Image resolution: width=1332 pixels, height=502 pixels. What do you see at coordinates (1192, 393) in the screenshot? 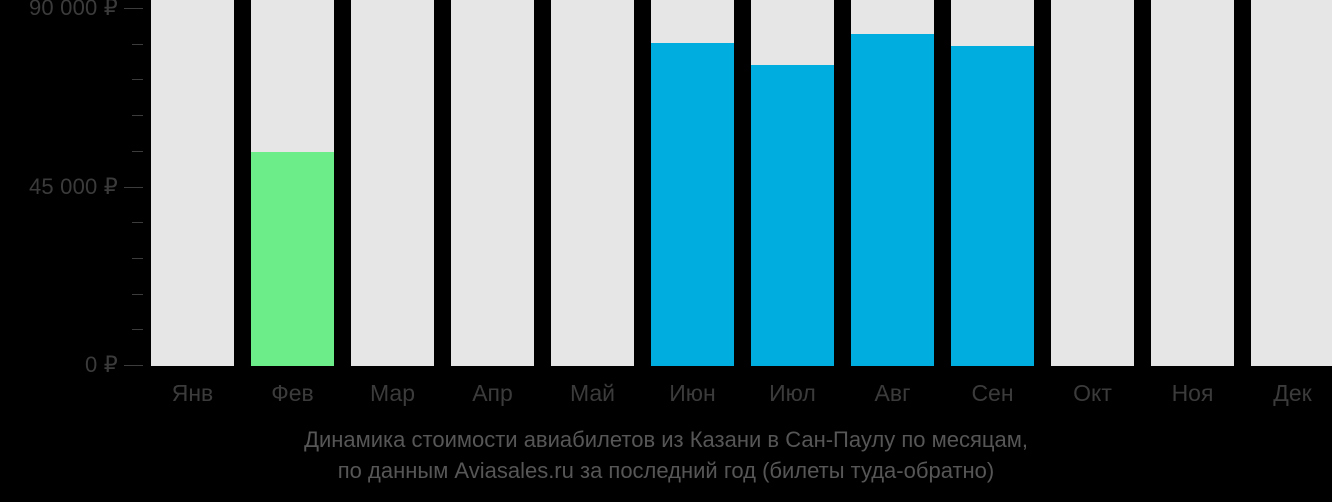
I see `x-axis-label-ноя: Ноя` at bounding box center [1192, 393].